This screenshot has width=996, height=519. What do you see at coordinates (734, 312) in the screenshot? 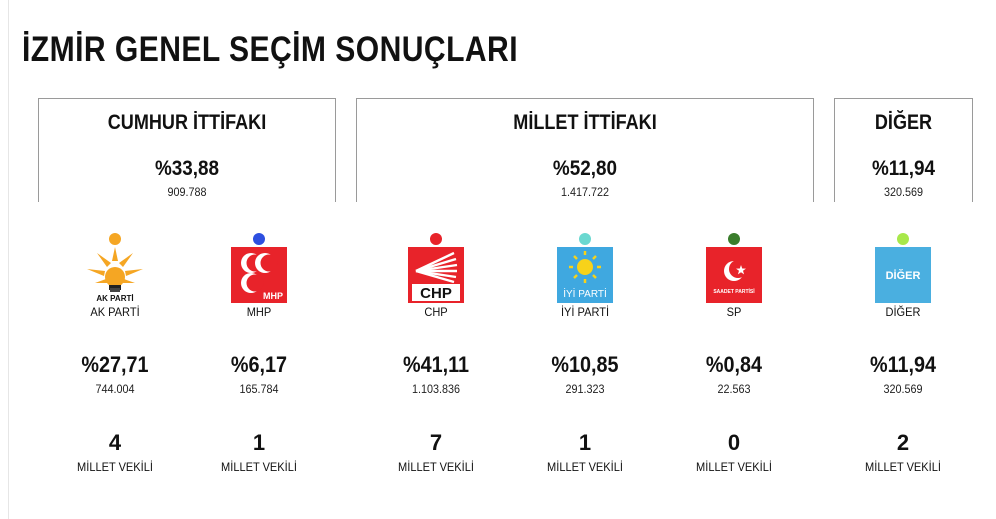
I see `party-name: SP` at bounding box center [734, 312].